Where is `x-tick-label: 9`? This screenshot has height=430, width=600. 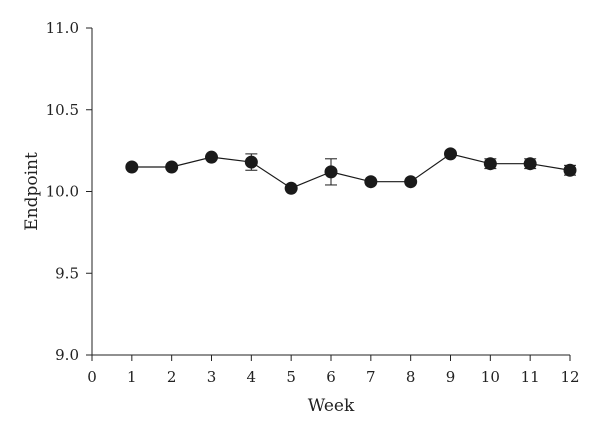 x-tick-label: 9 is located at coordinates (451, 377).